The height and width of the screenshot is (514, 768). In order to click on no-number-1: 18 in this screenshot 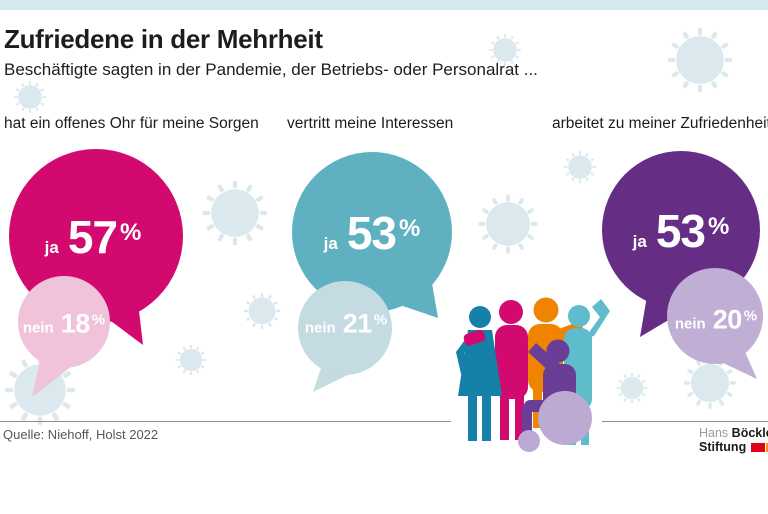, I will do `click(75, 323)`.